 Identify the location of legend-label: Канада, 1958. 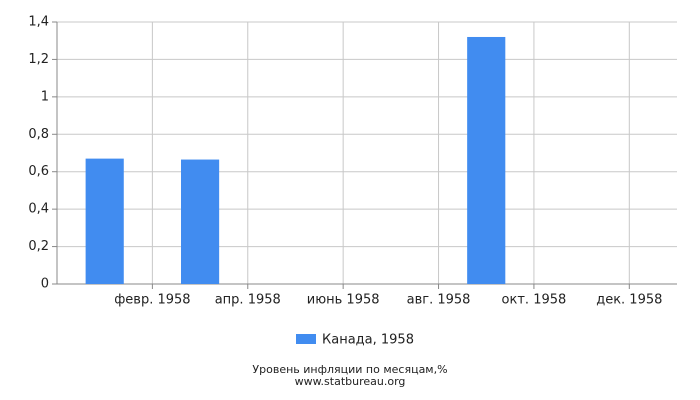
(368, 340).